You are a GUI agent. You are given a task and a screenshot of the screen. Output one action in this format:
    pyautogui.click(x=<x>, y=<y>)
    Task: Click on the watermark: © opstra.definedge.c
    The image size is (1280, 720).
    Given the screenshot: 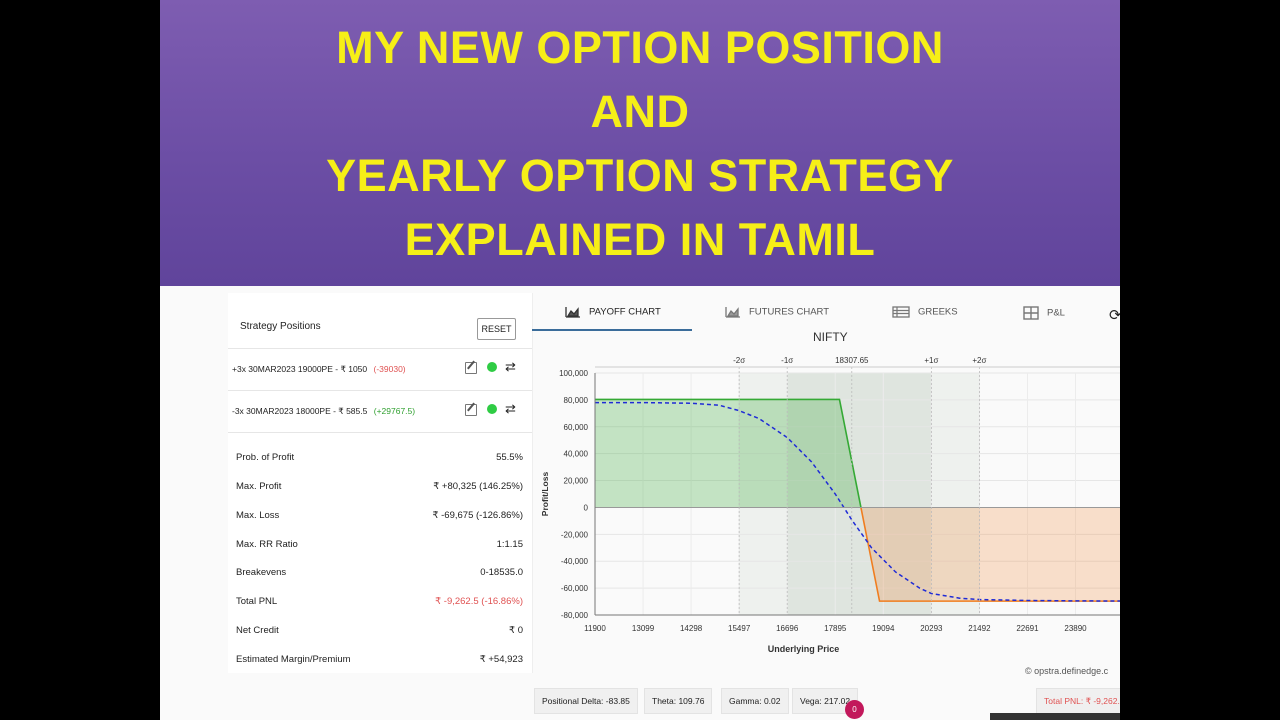 What is the action you would take?
    pyautogui.click(x=1067, y=671)
    